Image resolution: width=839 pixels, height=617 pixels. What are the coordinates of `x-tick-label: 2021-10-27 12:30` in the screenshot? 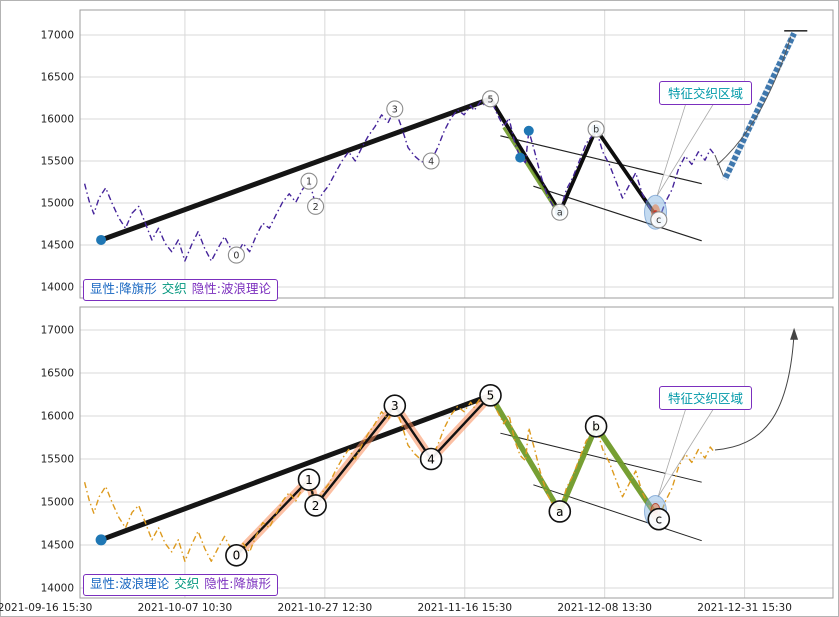 It's located at (325, 608).